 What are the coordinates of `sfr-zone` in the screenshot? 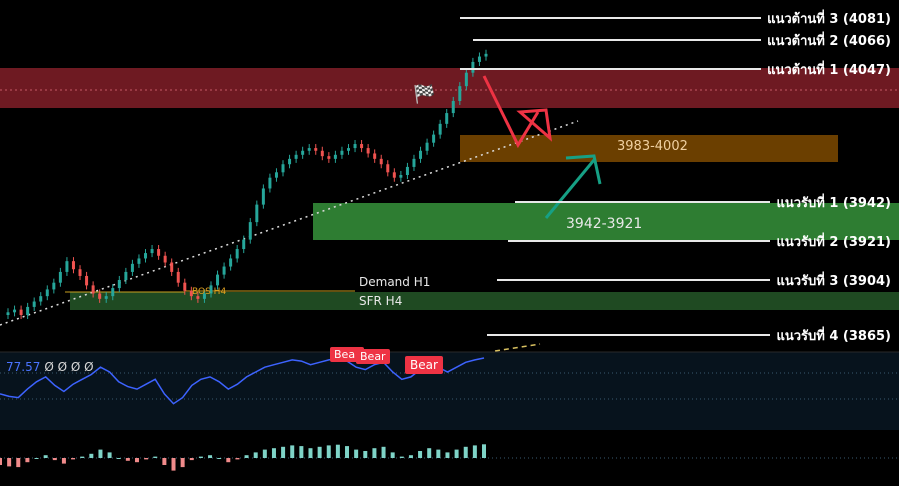 It's located at (484, 301).